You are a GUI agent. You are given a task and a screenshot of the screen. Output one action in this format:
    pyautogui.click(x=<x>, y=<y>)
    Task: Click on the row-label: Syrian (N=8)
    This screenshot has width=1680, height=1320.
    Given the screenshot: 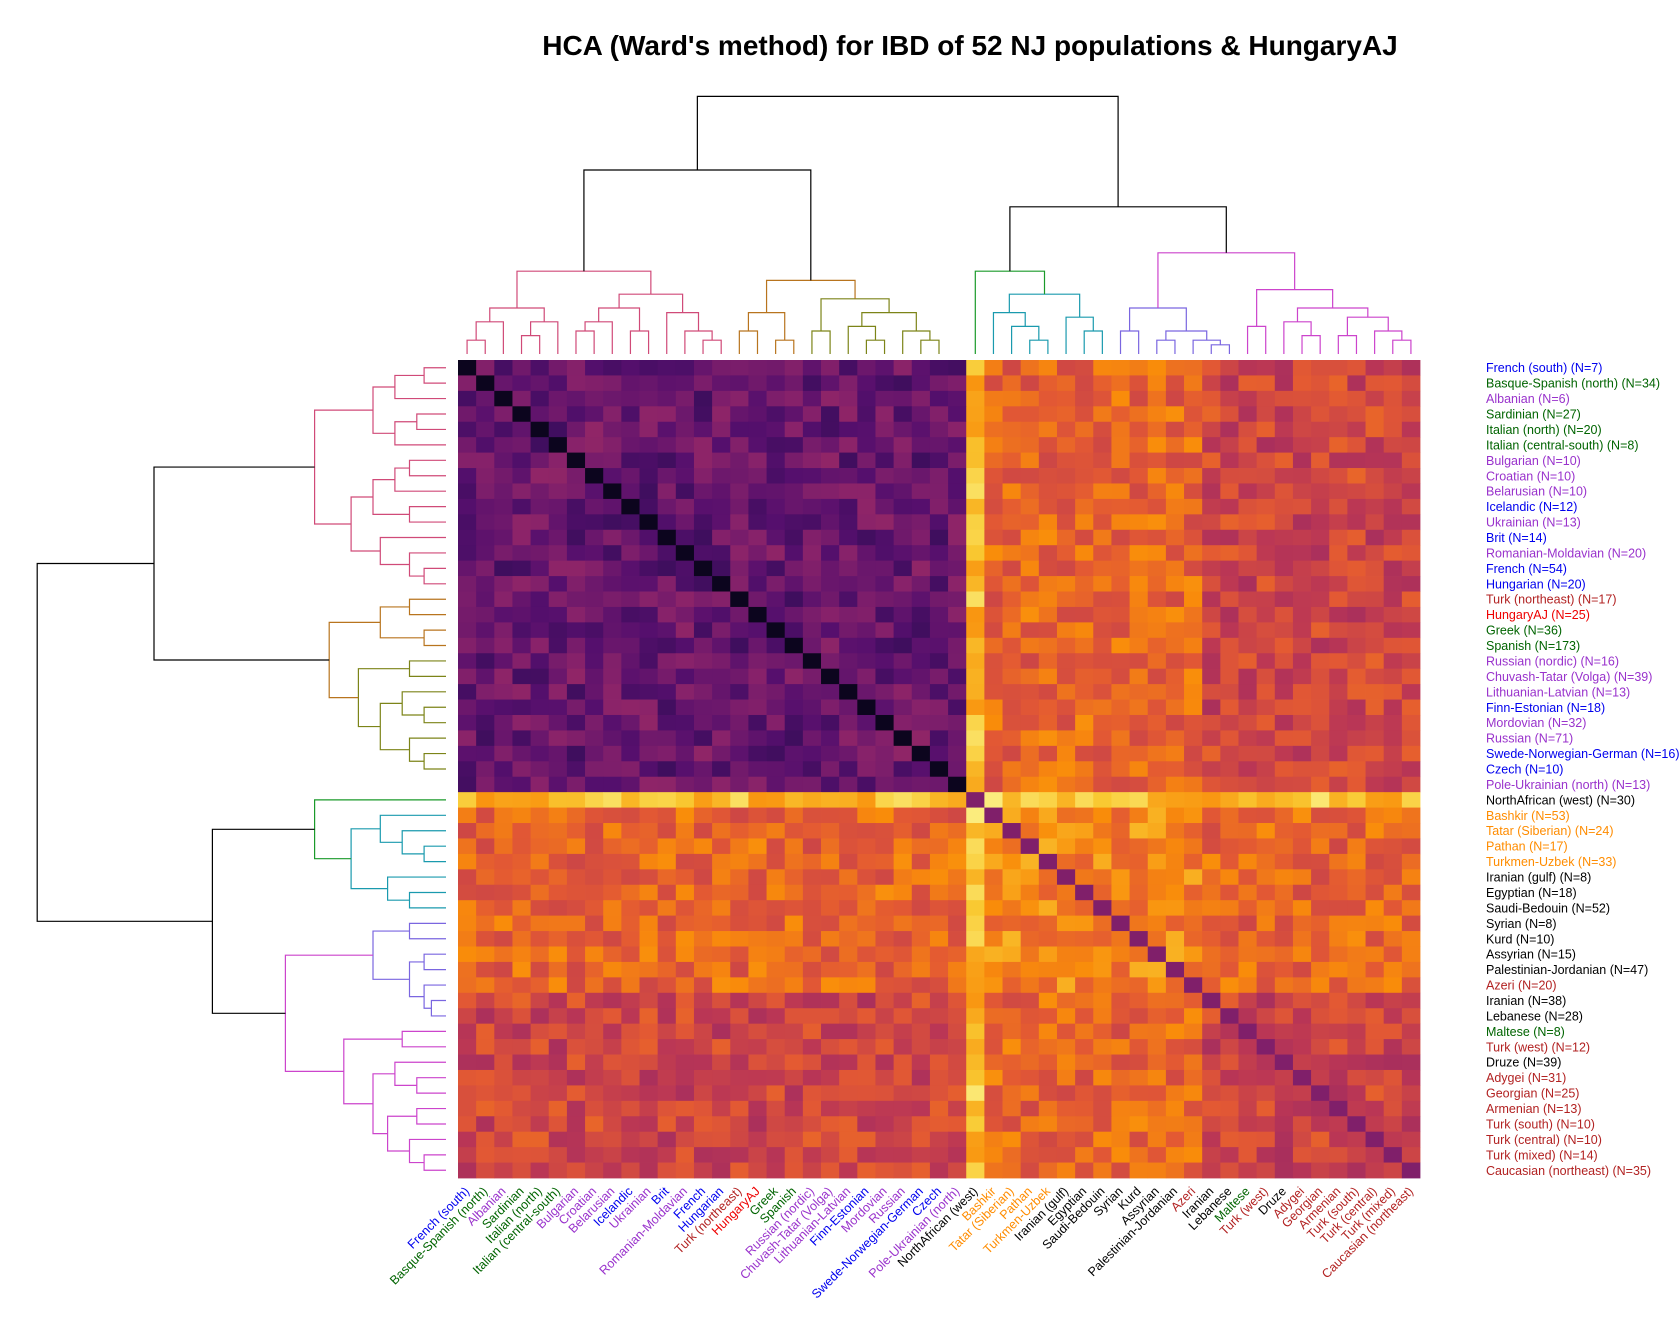 What is the action you would take?
    pyautogui.click(x=1521, y=924)
    